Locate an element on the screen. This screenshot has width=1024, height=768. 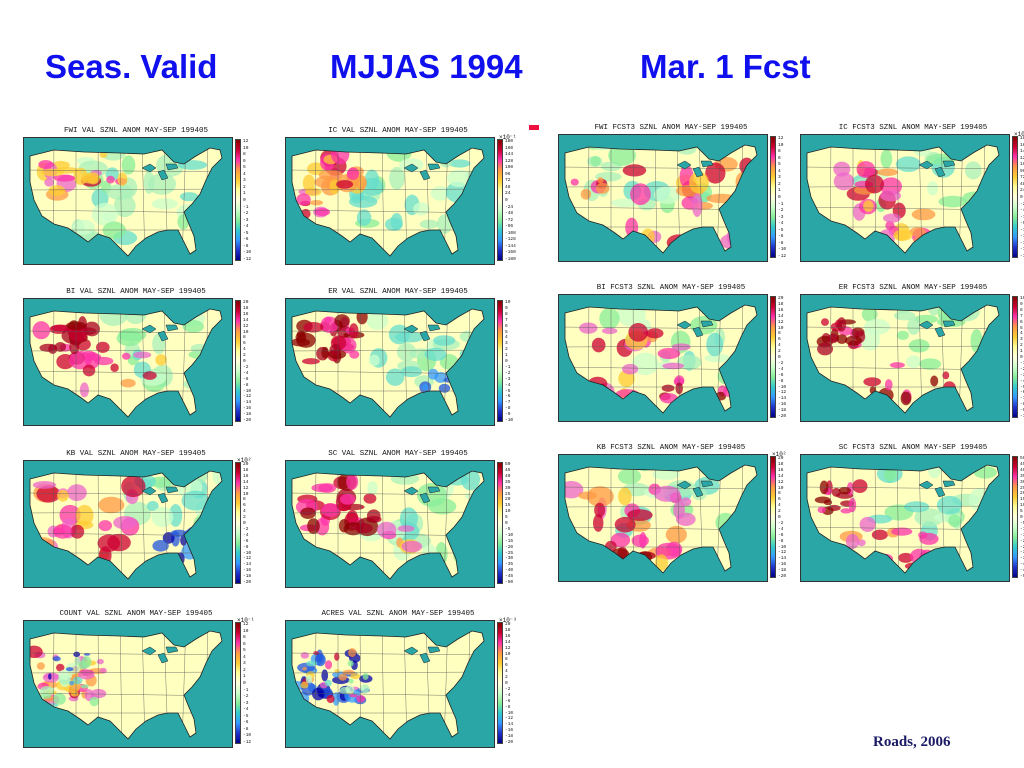
color-scale-tick: -50 is located at coordinates (509, 582).